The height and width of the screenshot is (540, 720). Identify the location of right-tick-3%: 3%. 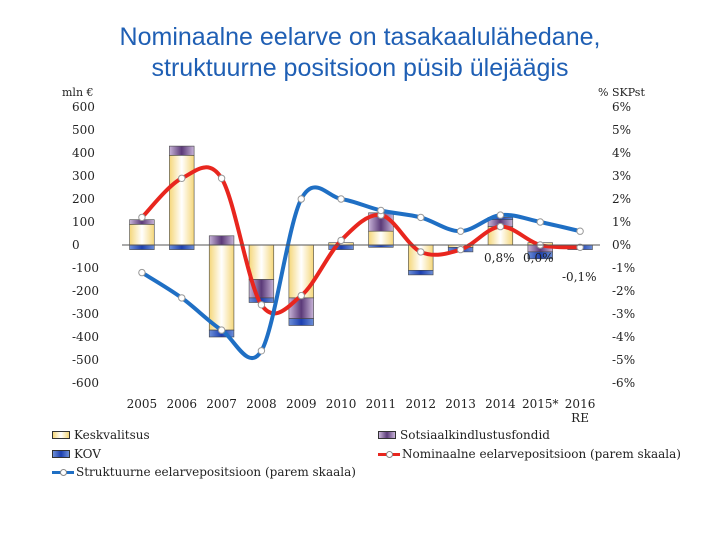
(621, 176).